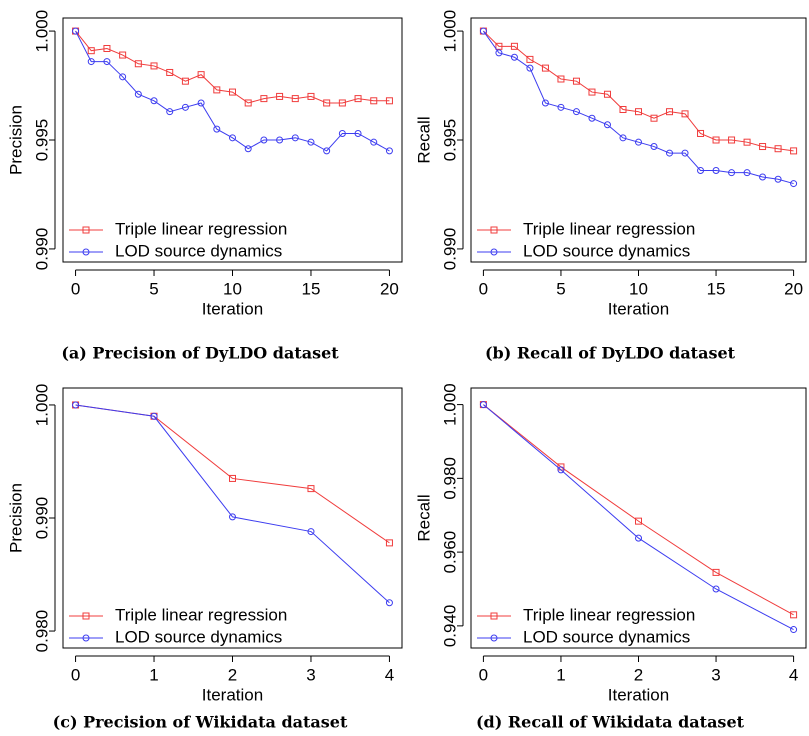 This screenshot has width=809, height=736. Describe the element at coordinates (716, 288) in the screenshot. I see `x-tick-label: 15` at that location.